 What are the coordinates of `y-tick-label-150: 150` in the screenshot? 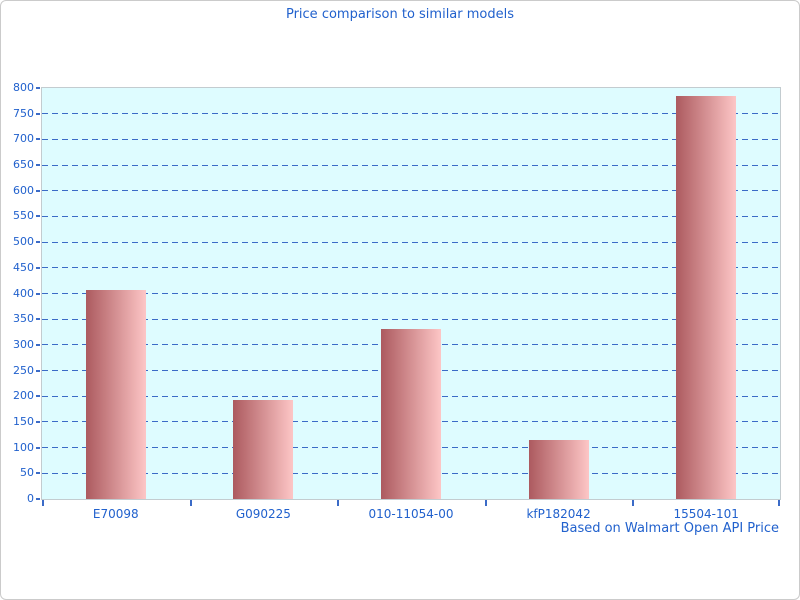 It's located at (23, 421).